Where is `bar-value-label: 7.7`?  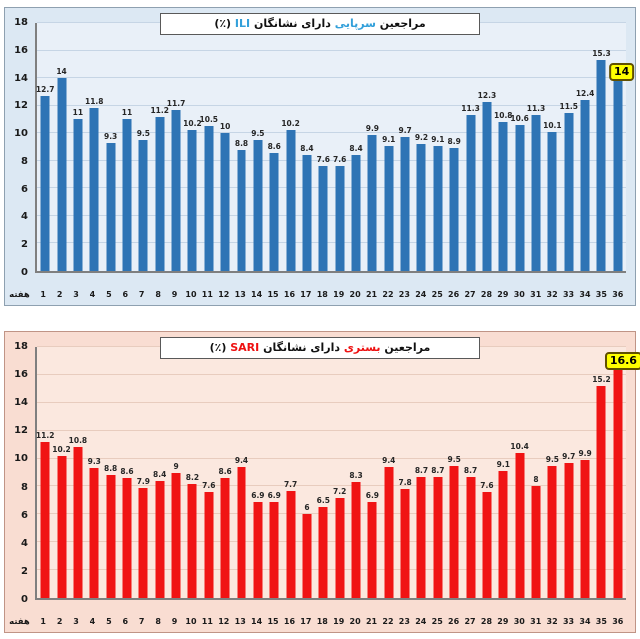
bar-value-label: 7.7 is located at coordinates (290, 484).